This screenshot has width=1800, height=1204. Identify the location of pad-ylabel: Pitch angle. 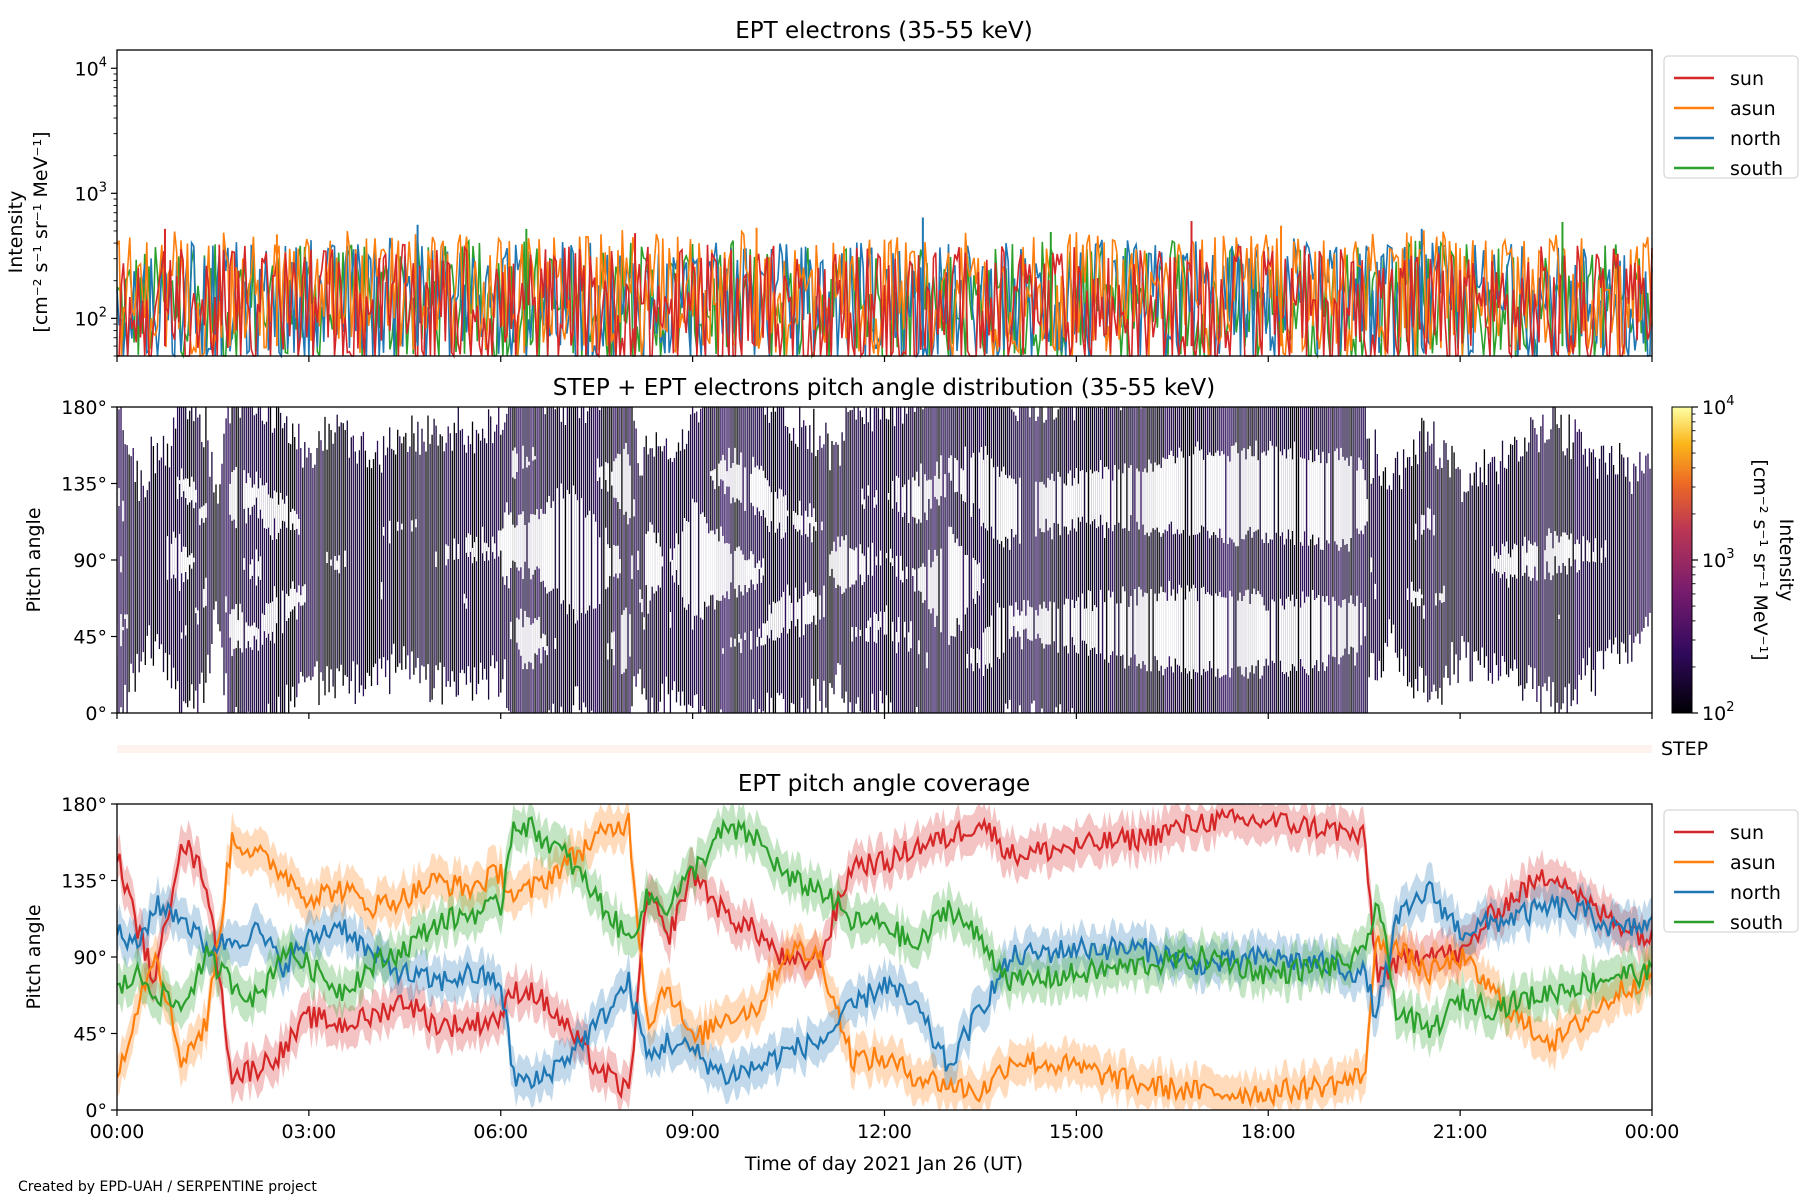
(34, 559).